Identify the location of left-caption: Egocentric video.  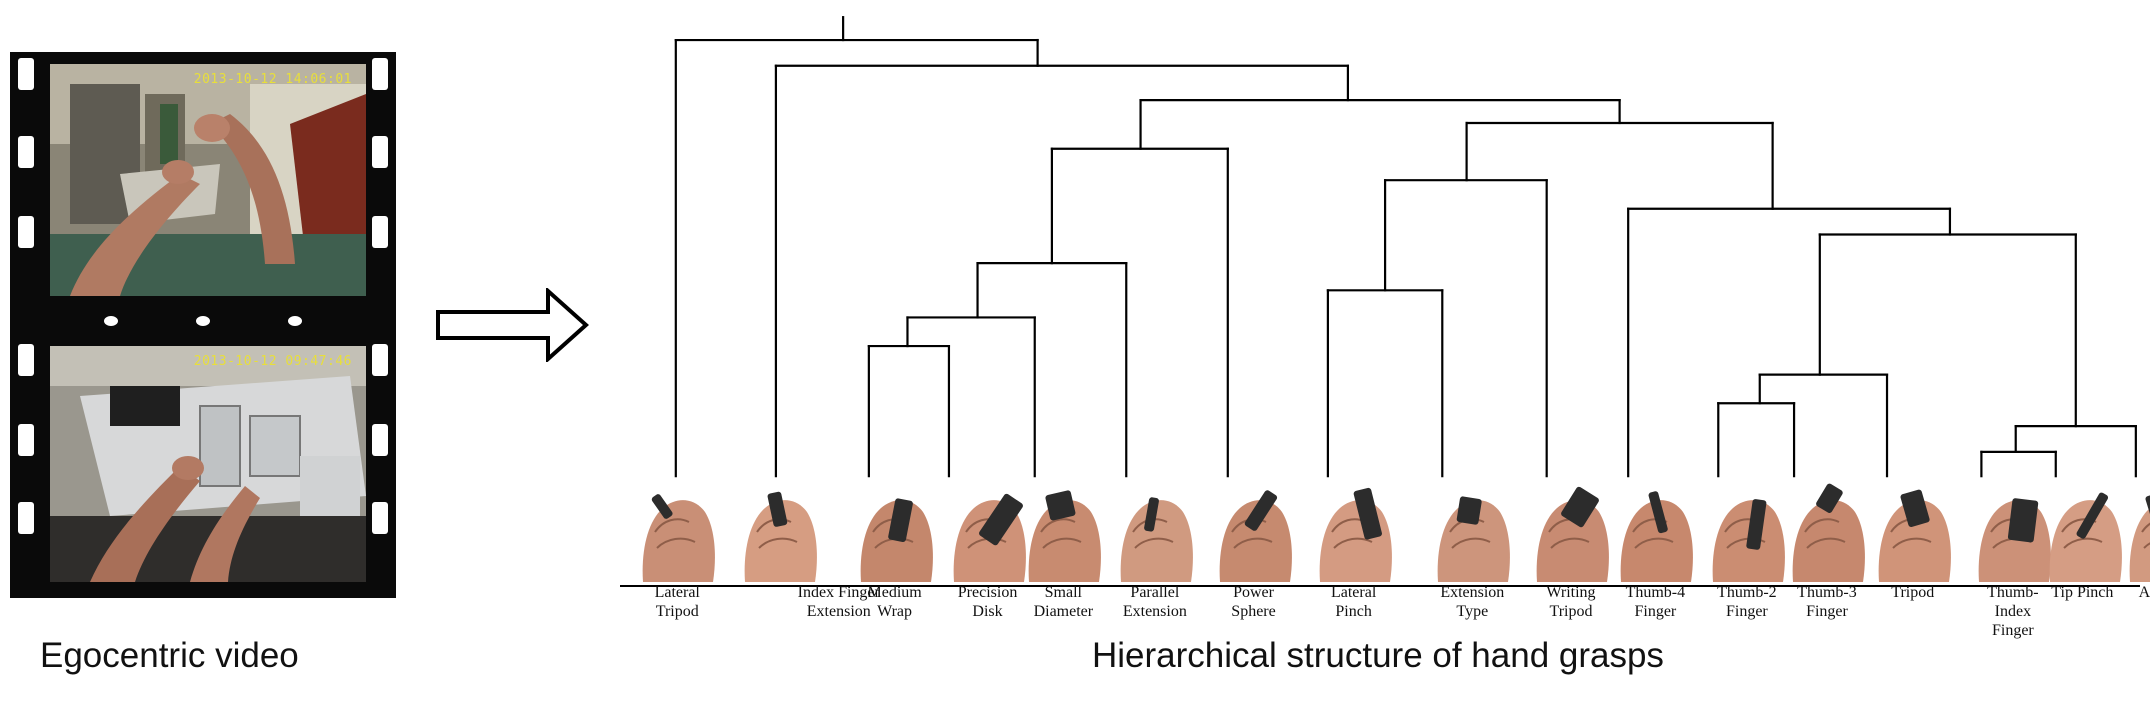
(169, 655).